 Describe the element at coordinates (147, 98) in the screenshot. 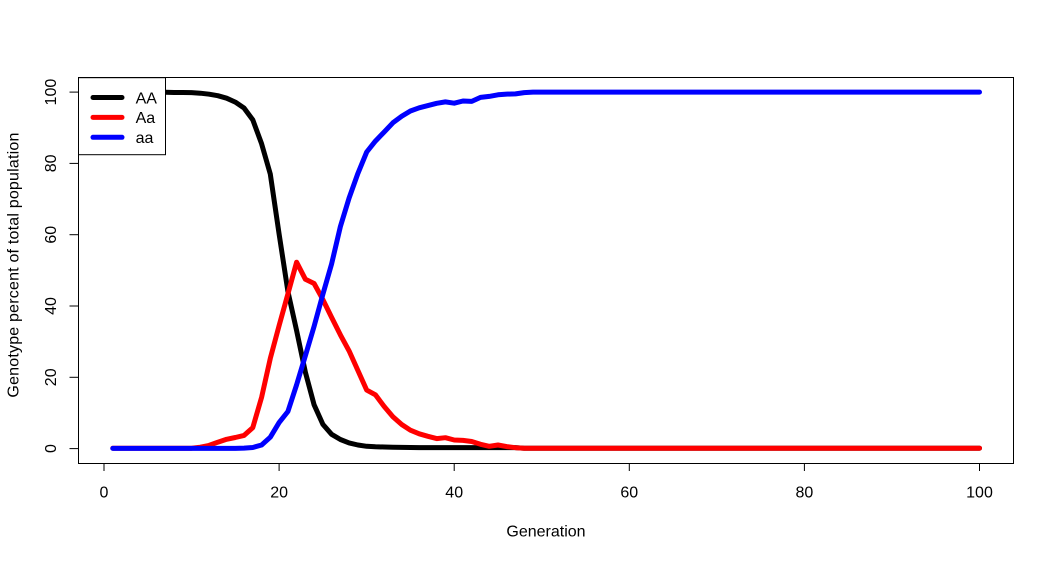

I see `svg-text: AA` at that location.